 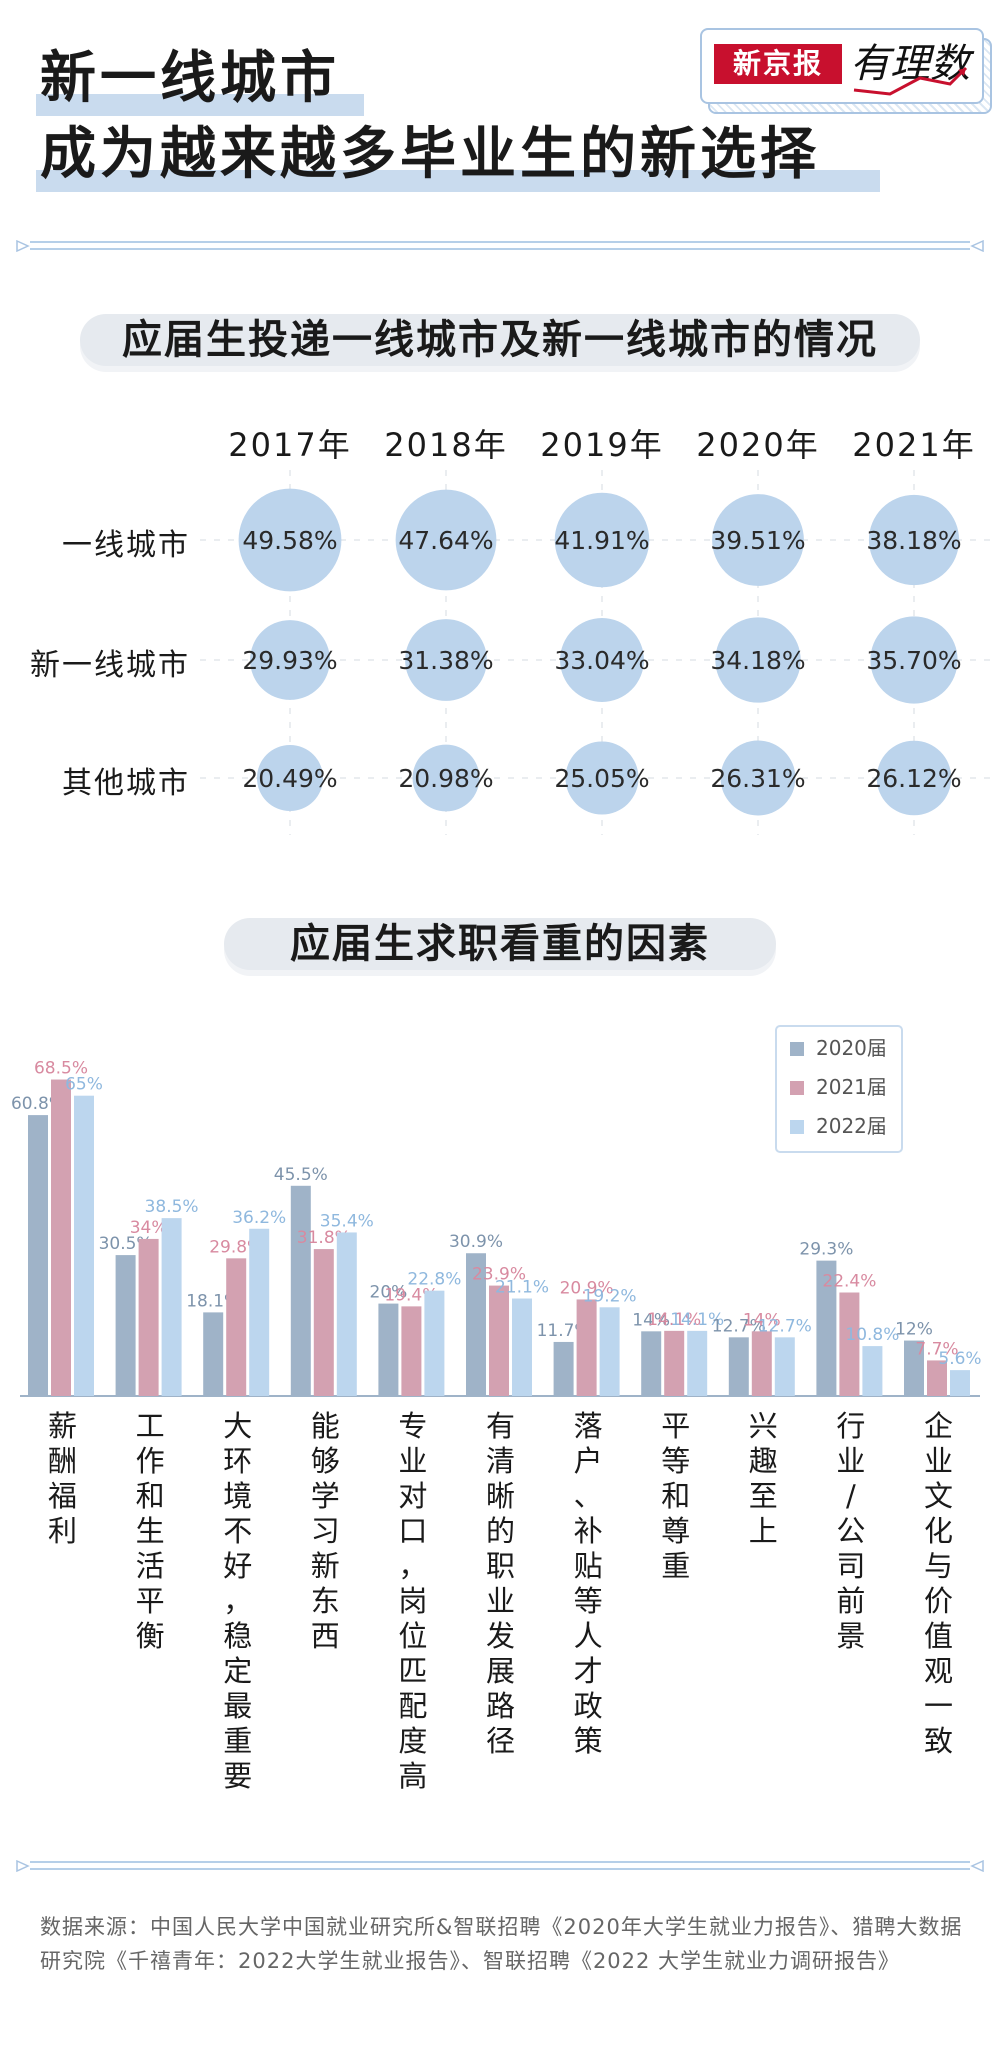 What do you see at coordinates (839, 1089) in the screenshot?
I see `chart-legend: 2020届 2021届 2022届` at bounding box center [839, 1089].